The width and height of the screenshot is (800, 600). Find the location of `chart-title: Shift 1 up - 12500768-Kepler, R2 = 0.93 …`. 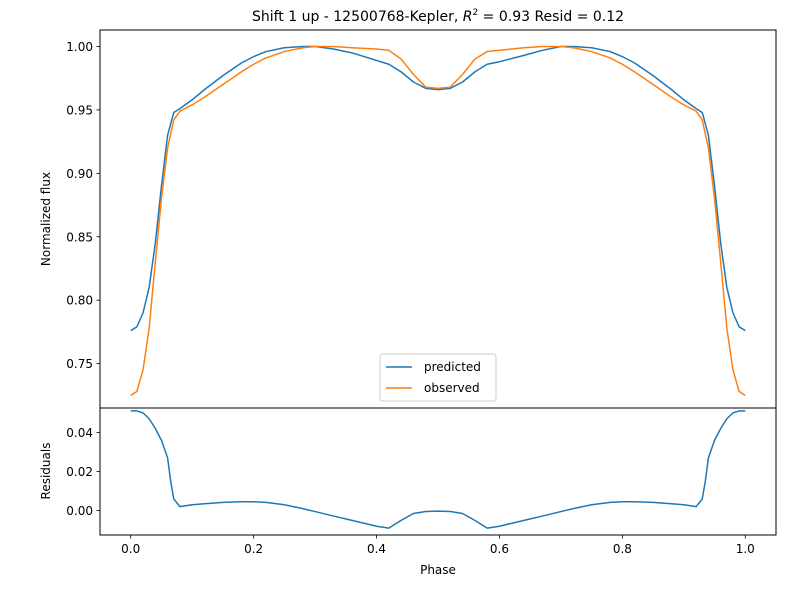

chart-title: Shift 1 up - 12500768-Kepler, R2 = 0.93 … is located at coordinates (438, 16).